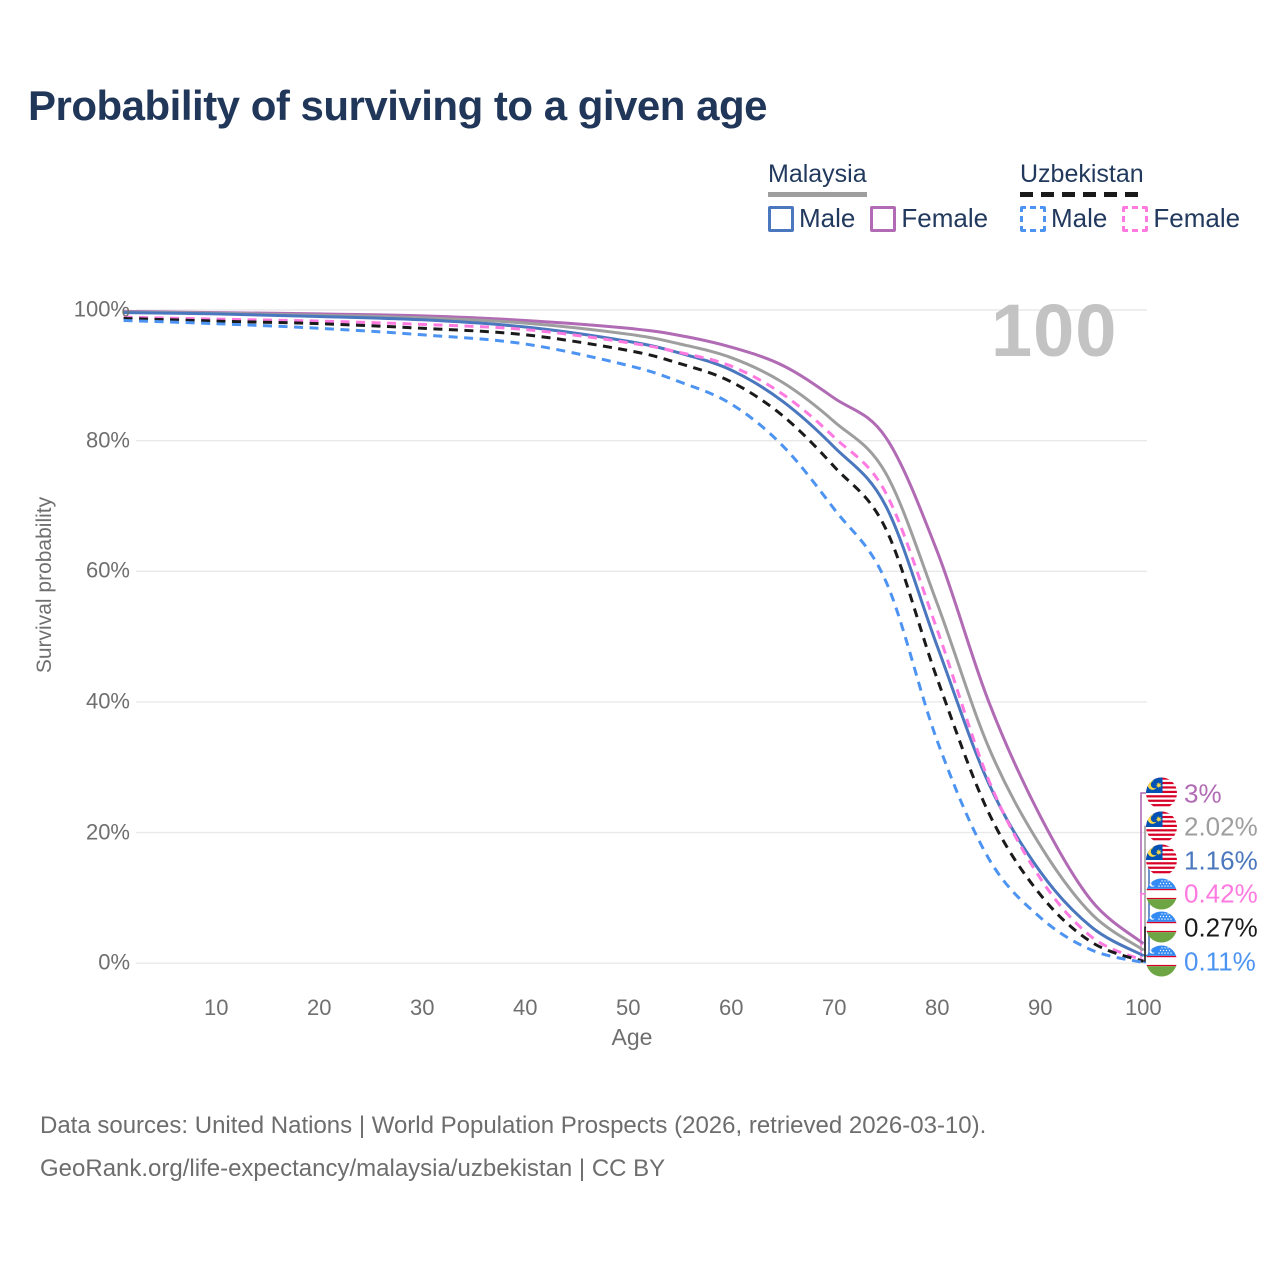 Image resolution: width=1280 pixels, height=1280 pixels. I want to click on end-label-uzbekistan-both-sexes: 0.27%, so click(1202, 927).